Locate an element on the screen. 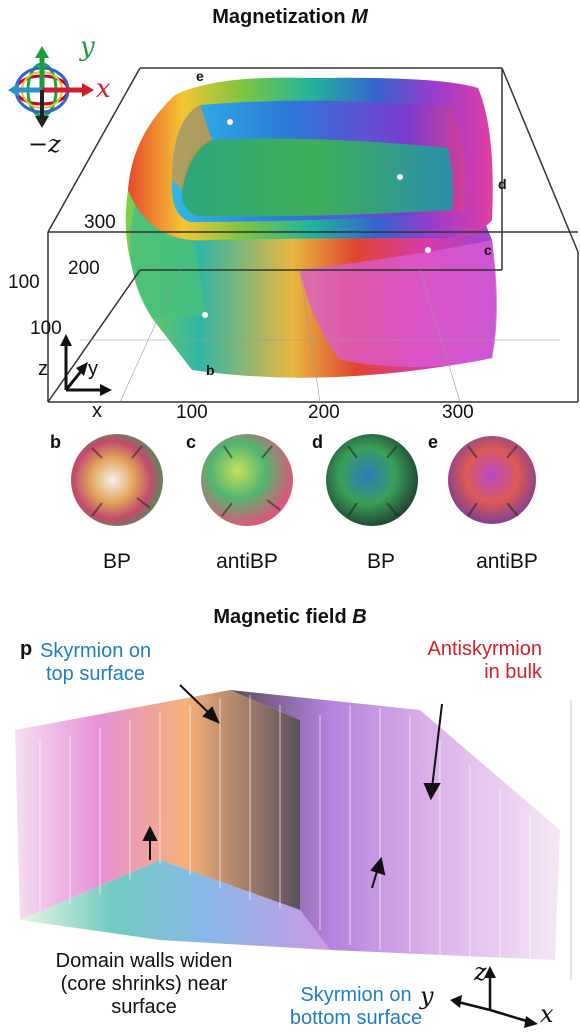 The image size is (580, 1034). sphere-c-letter: c is located at coordinates (191, 442).